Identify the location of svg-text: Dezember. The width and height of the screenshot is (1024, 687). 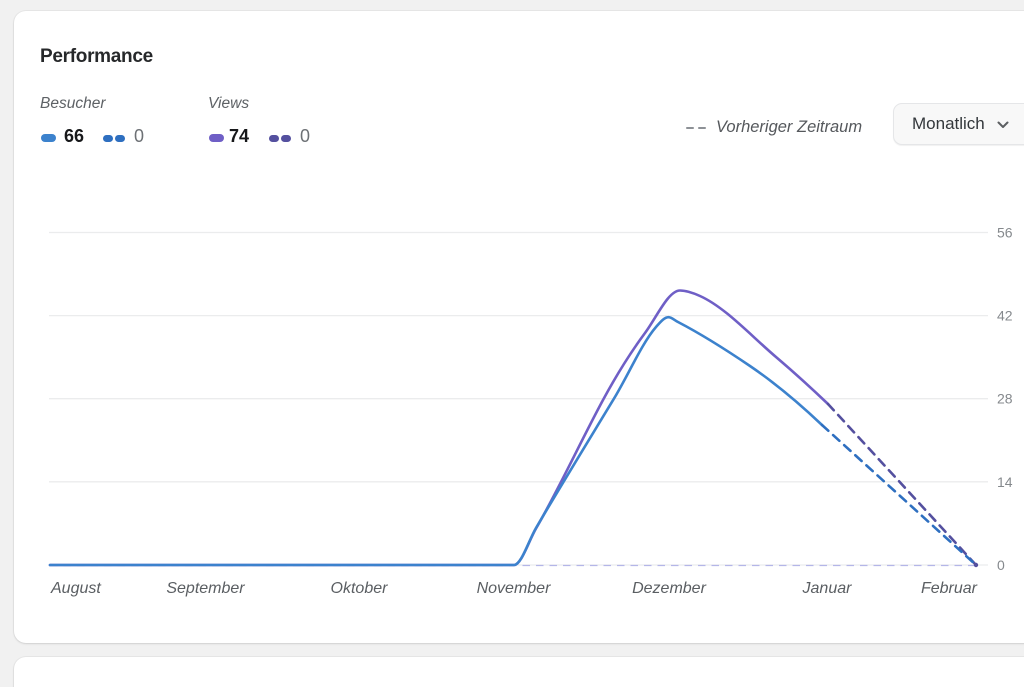
(669, 588).